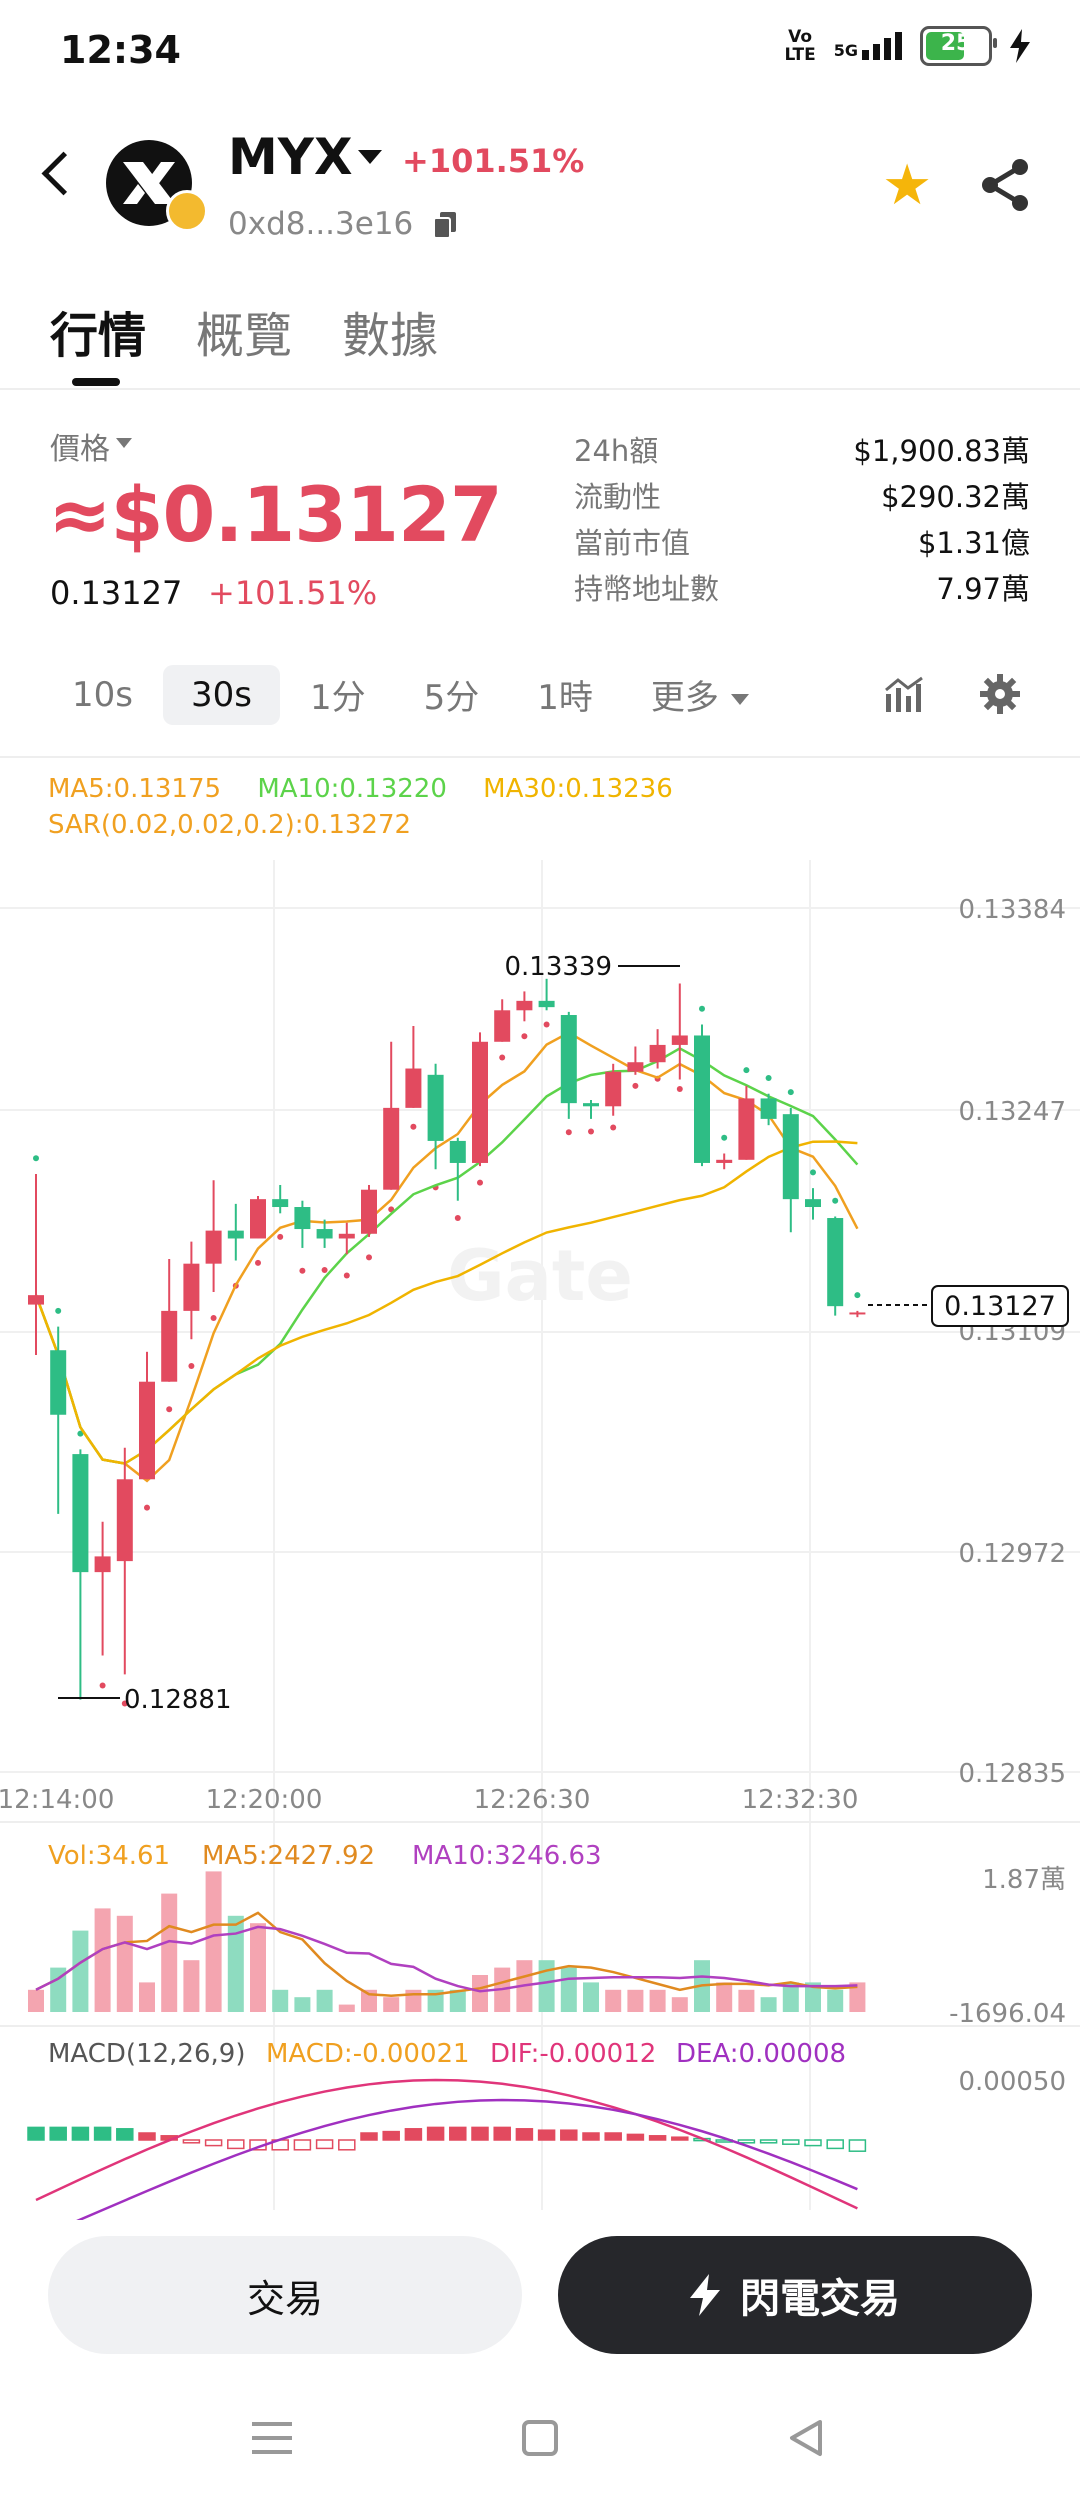  What do you see at coordinates (806, 2438) in the screenshot?
I see `back-nav-icon` at bounding box center [806, 2438].